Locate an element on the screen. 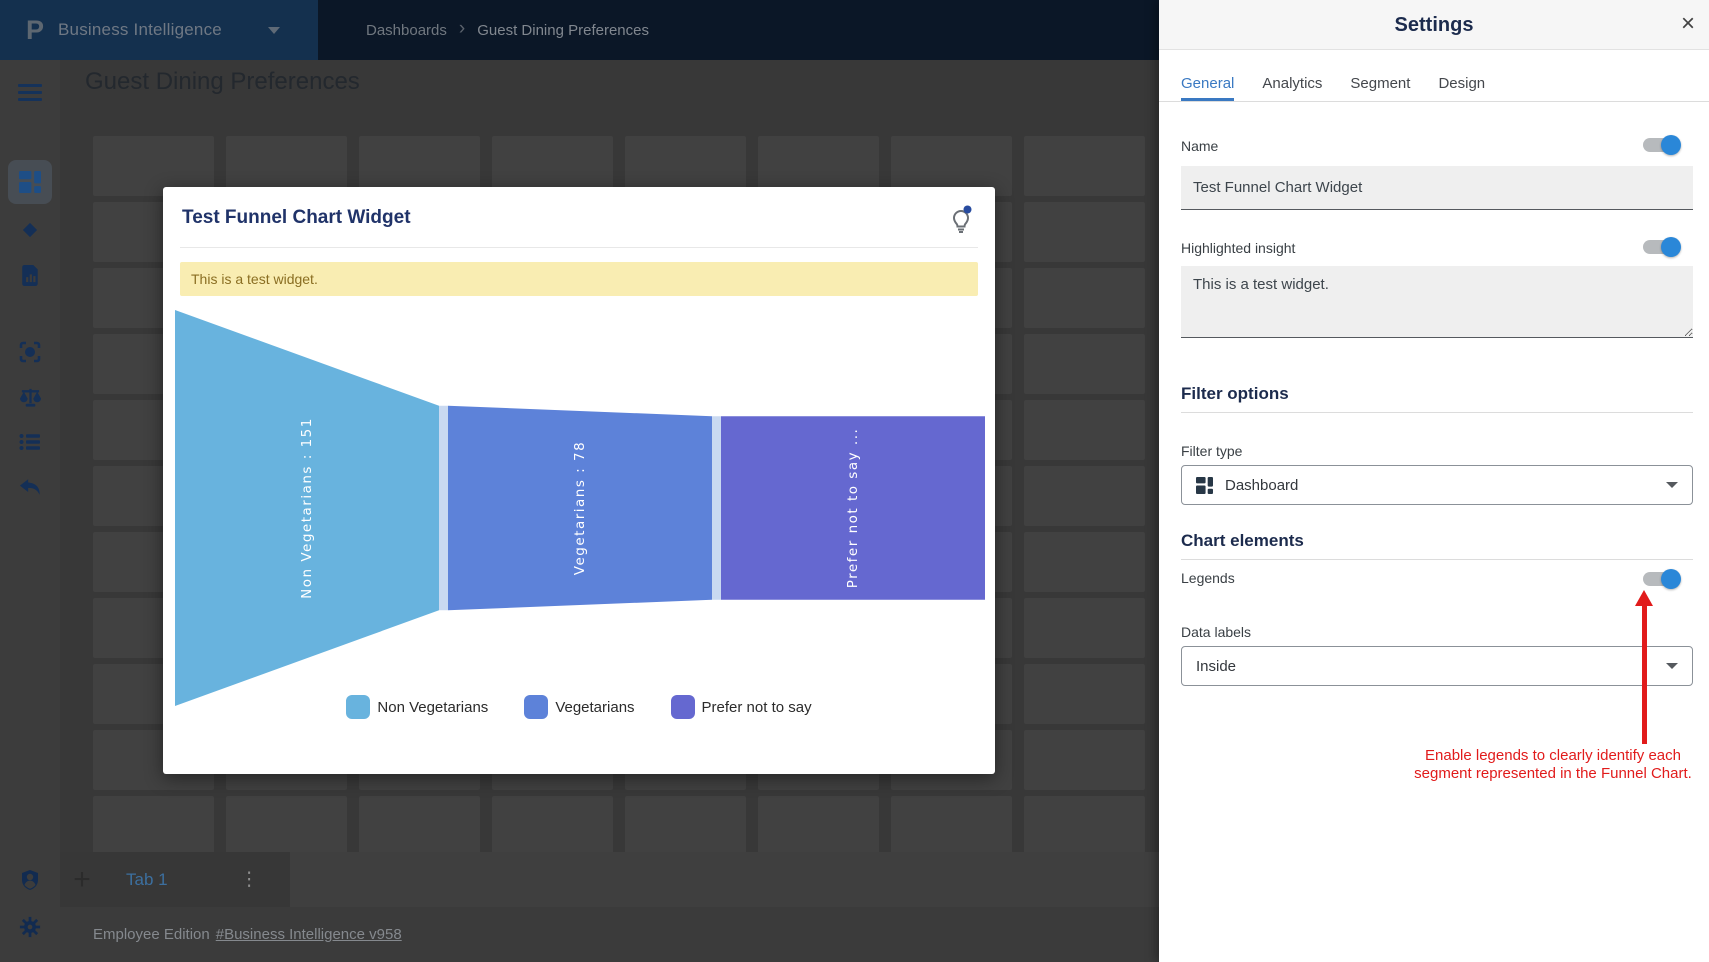 Image resolution: width=1709 pixels, height=962 pixels. close-icon: × is located at coordinates (1687, 23).